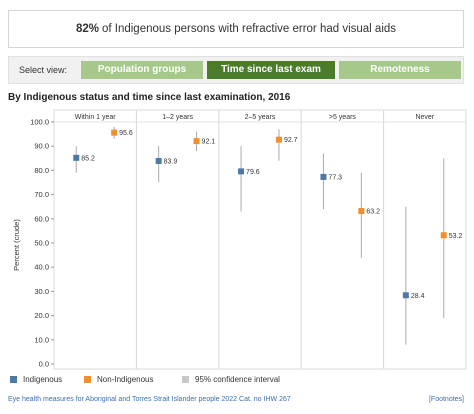 The width and height of the screenshot is (474, 414). What do you see at coordinates (456, 236) in the screenshot?
I see `data-label-non-indigenous: 53.2` at bounding box center [456, 236].